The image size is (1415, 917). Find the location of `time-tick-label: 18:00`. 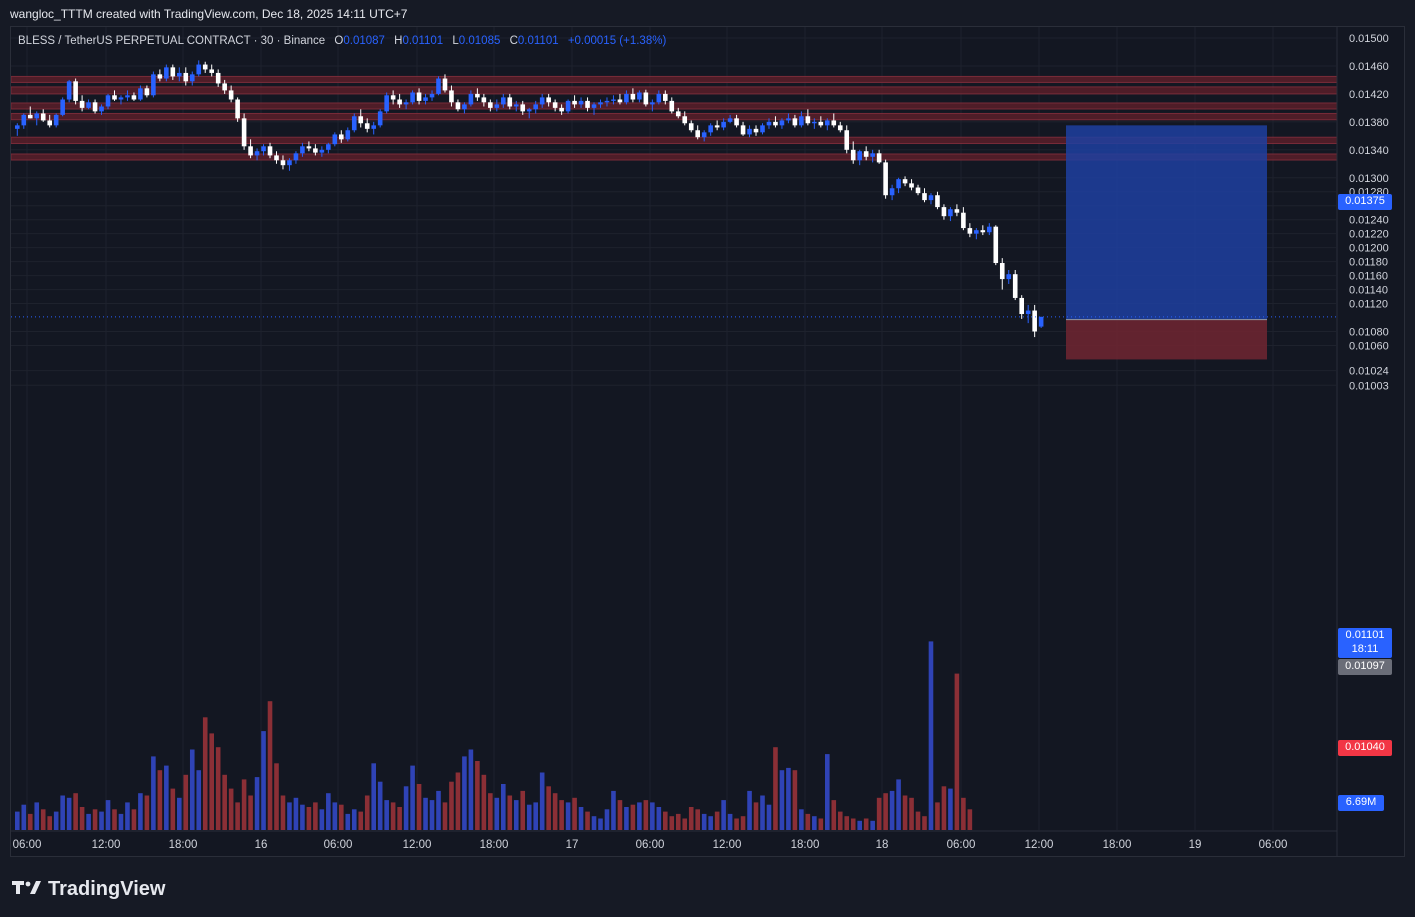

time-tick-label: 18:00 is located at coordinates (494, 845).